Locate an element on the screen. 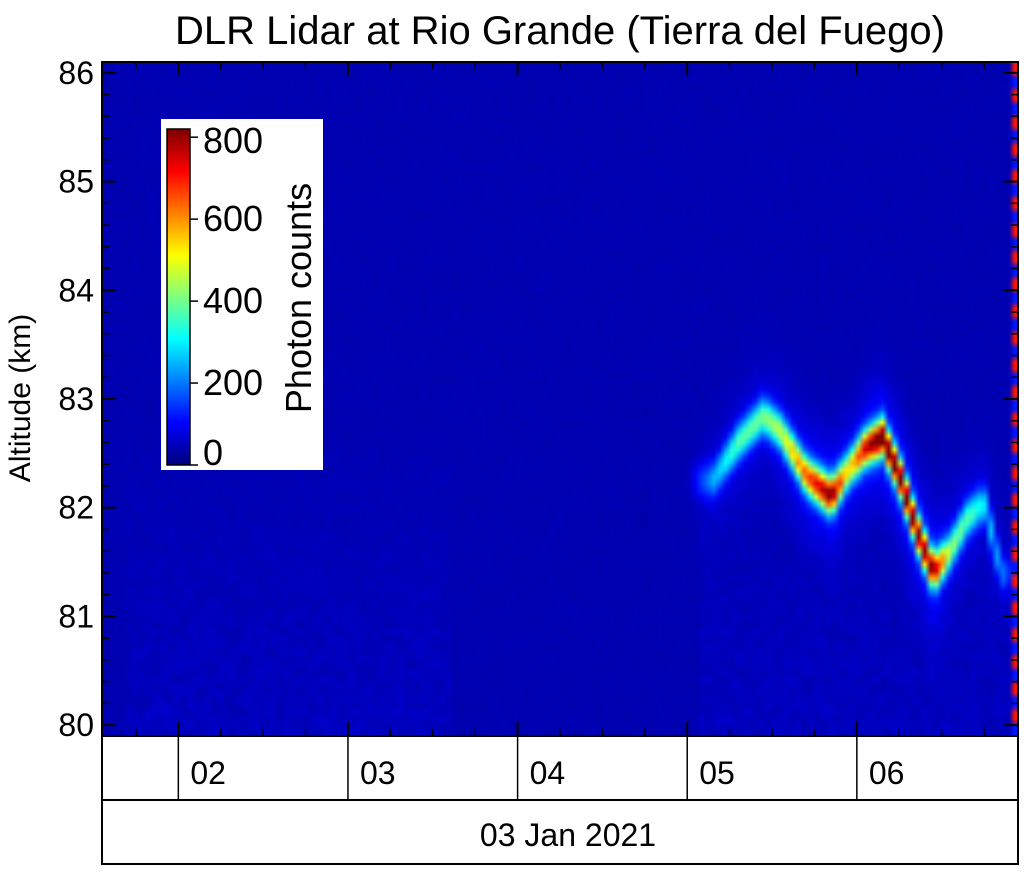 The height and width of the screenshot is (875, 1024). y-axis-label: Altitude (km) is located at coordinates (20, 398).